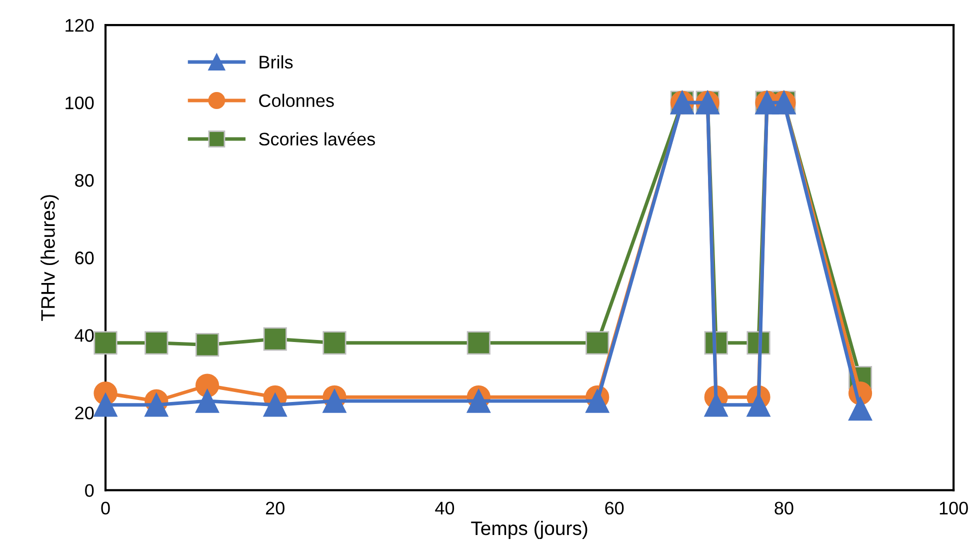 The image size is (977, 557). I want to click on y-tick-label: 100, so click(80, 103).